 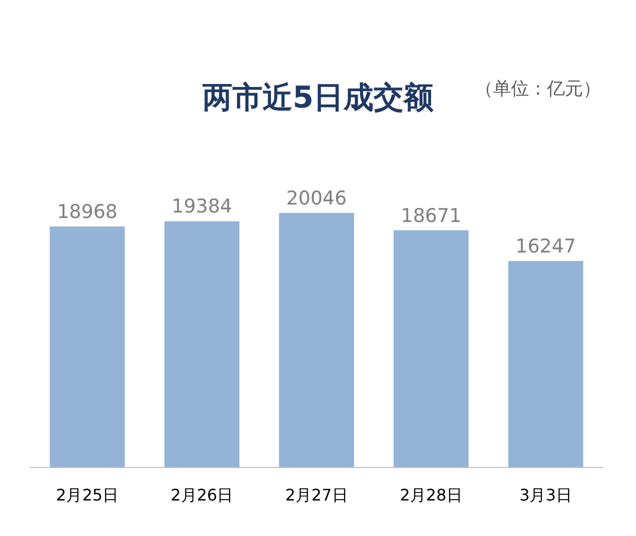 What do you see at coordinates (87, 211) in the screenshot?
I see `data-label: 18968` at bounding box center [87, 211].